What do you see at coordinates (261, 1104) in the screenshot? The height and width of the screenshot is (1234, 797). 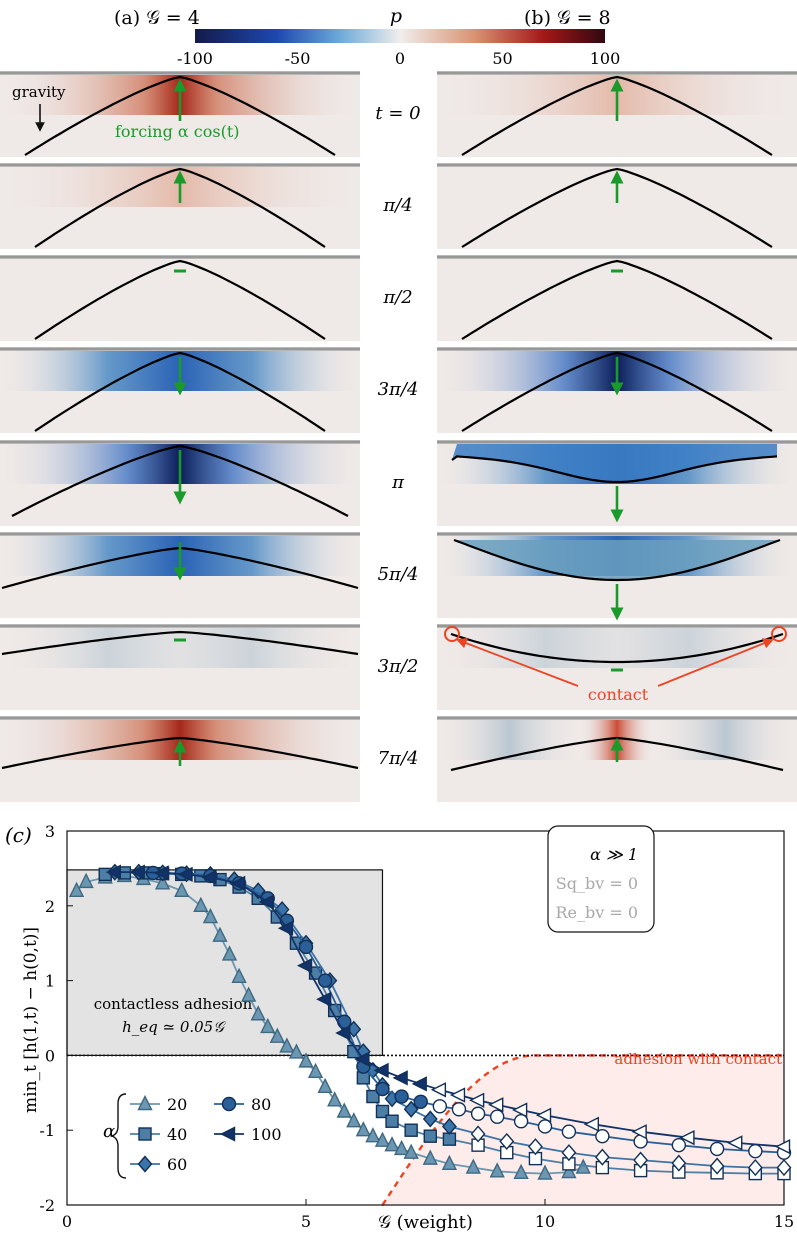 I see `legend-label-80: 80` at bounding box center [261, 1104].